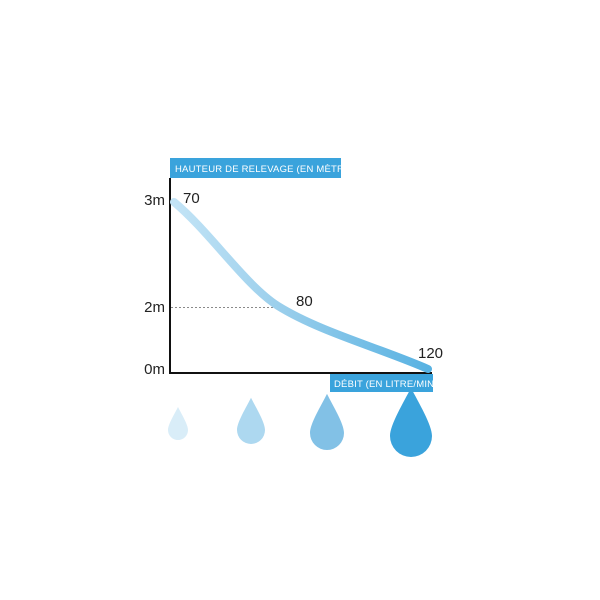 The image size is (600, 600). I want to click on y-tick-3m: 3m, so click(154, 200).